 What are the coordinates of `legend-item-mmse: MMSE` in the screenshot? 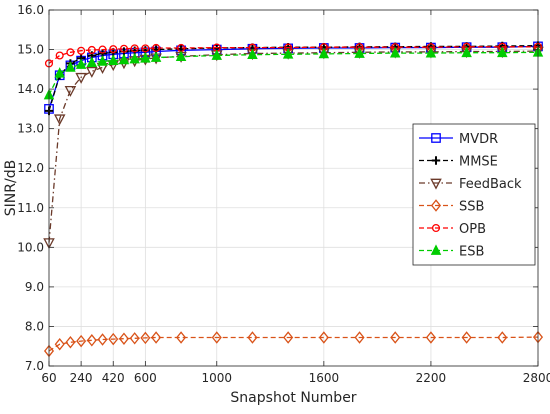 It's located at (458, 162).